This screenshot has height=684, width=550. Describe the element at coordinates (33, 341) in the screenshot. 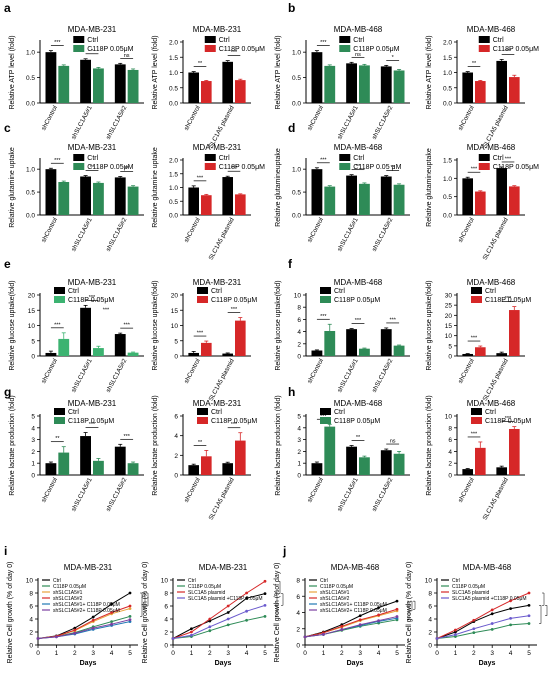

I see `y-tick-label: 5` at that location.